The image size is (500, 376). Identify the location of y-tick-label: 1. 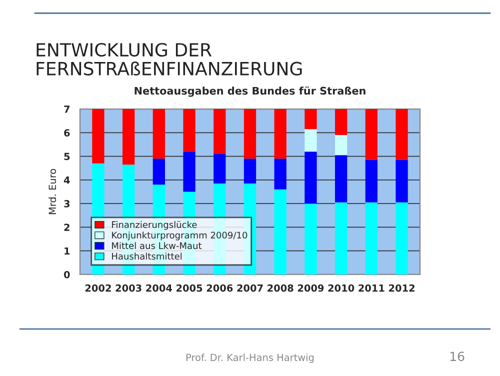
(67, 251).